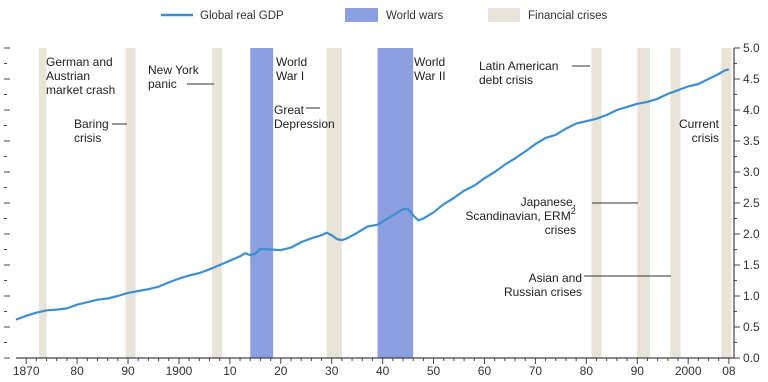 Image resolution: width=768 pixels, height=382 pixels. I want to click on y-tick-label: 2.5, so click(751, 203).